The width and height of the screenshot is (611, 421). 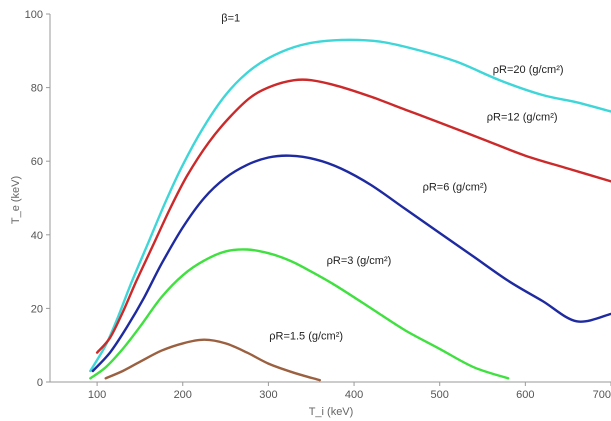 What do you see at coordinates (525, 395) in the screenshot?
I see `x-tick-label: 600` at bounding box center [525, 395].